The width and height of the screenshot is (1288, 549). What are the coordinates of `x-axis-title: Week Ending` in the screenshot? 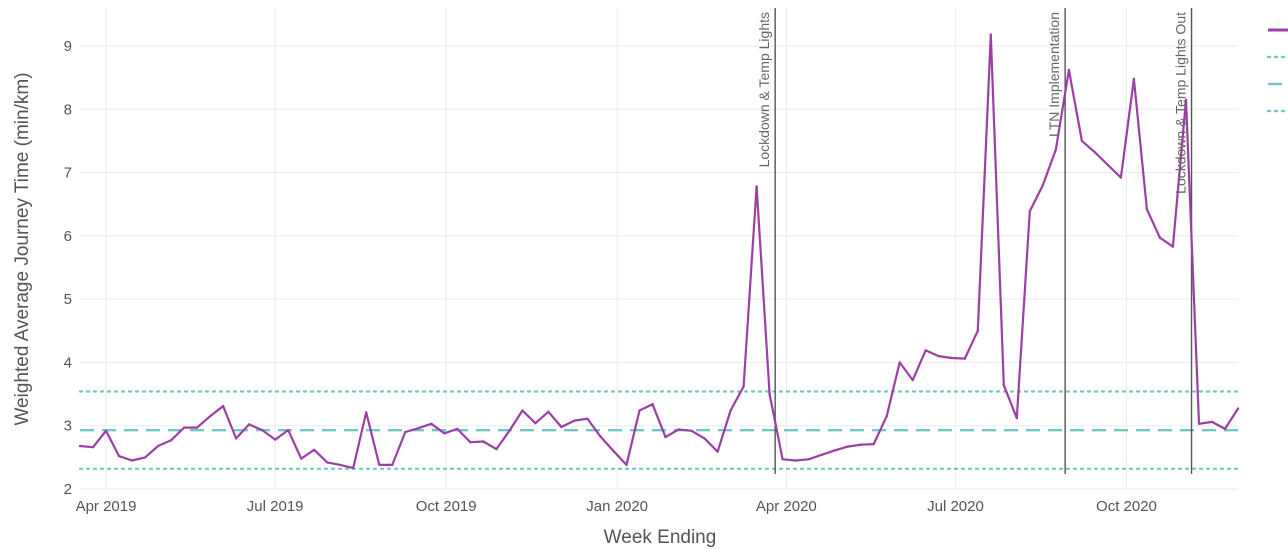 It's located at (660, 537).